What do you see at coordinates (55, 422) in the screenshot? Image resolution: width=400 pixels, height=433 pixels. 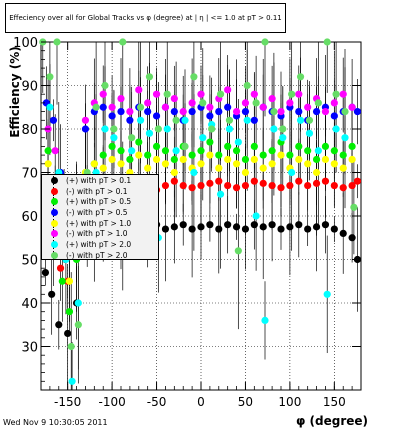 I see `footer-timestamp: Wed Nov 9 10:30:05 2011` at bounding box center [55, 422].